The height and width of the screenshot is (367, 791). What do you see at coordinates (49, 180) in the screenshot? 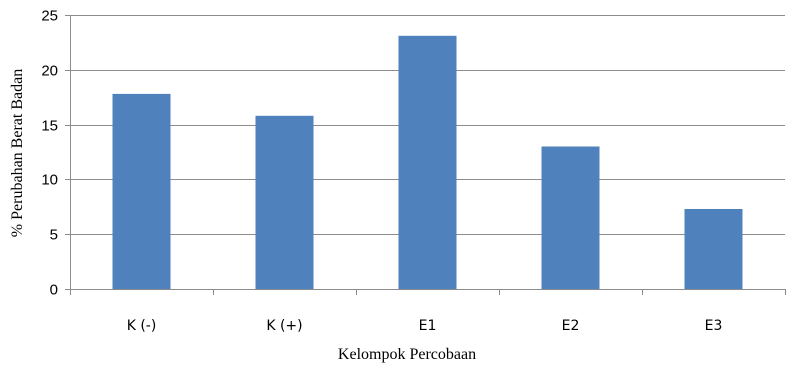
I see `y-tick-label: 10` at bounding box center [49, 180].